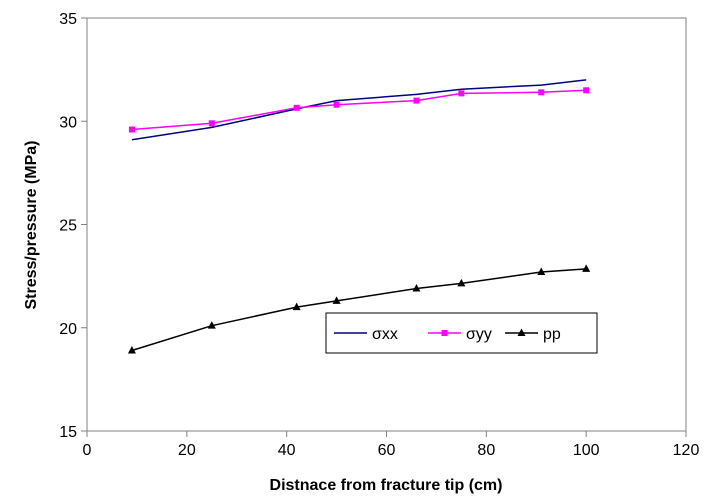 The width and height of the screenshot is (721, 497). I want to click on x-tick-label: 20, so click(187, 450).